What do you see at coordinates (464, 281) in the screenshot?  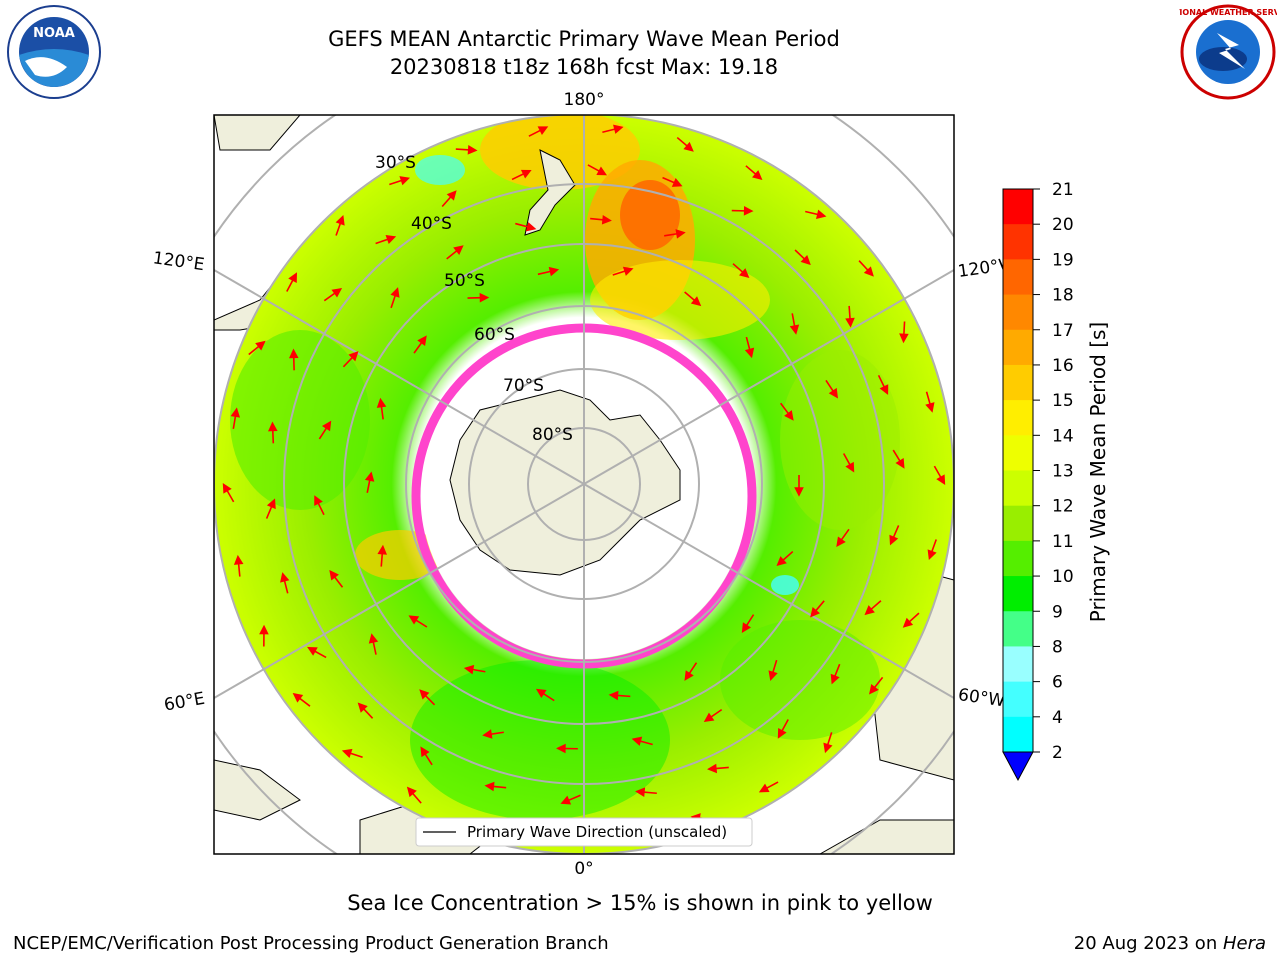 I see `lat-label-50s: 50°S` at bounding box center [464, 281].